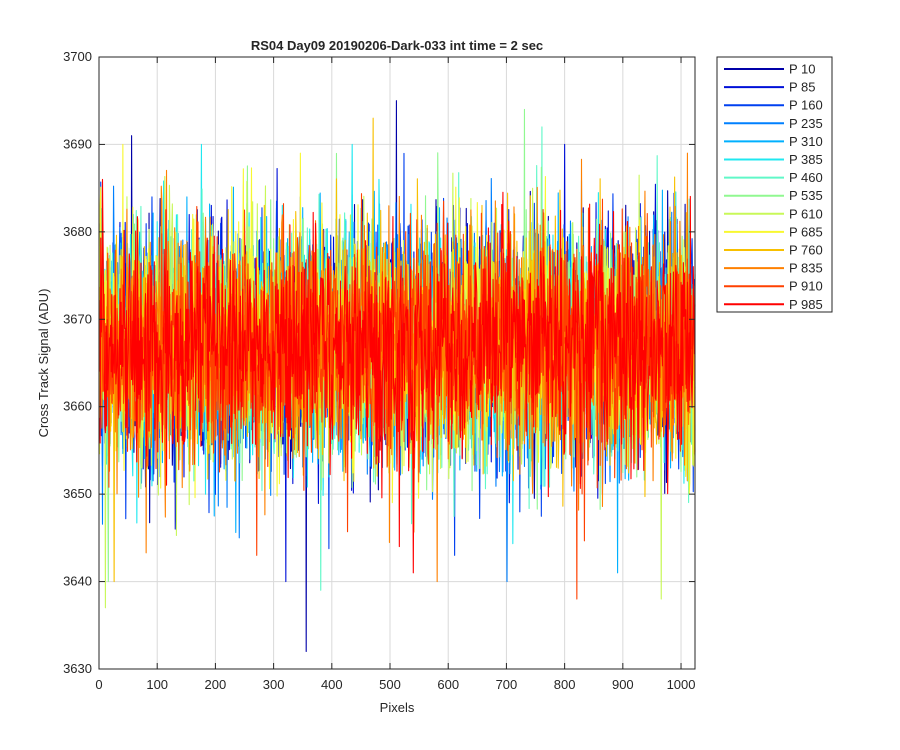  What do you see at coordinates (806, 123) in the screenshot?
I see `legend-label: P 235` at bounding box center [806, 123].